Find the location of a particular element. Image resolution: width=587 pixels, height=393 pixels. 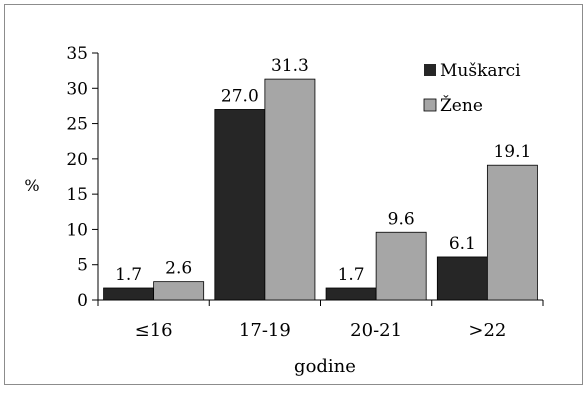

x-tick-label: ≤16 is located at coordinates (154, 330).